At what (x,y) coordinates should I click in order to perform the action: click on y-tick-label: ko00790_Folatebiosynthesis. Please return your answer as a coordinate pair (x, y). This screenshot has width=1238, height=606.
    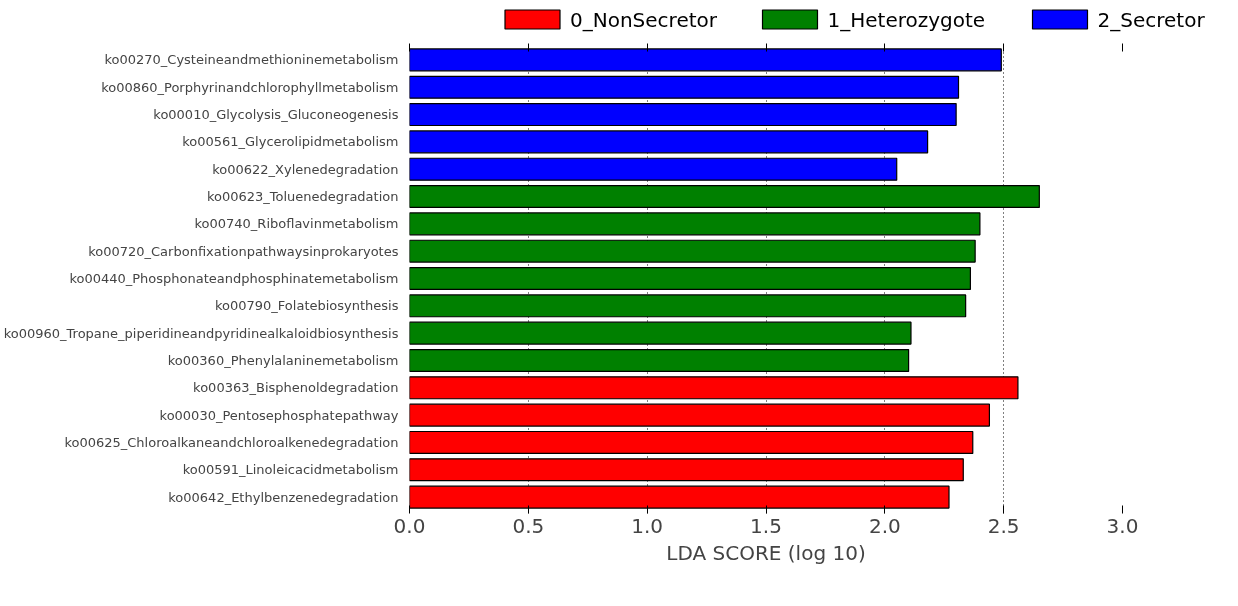
    Looking at the image, I should click on (306, 306).